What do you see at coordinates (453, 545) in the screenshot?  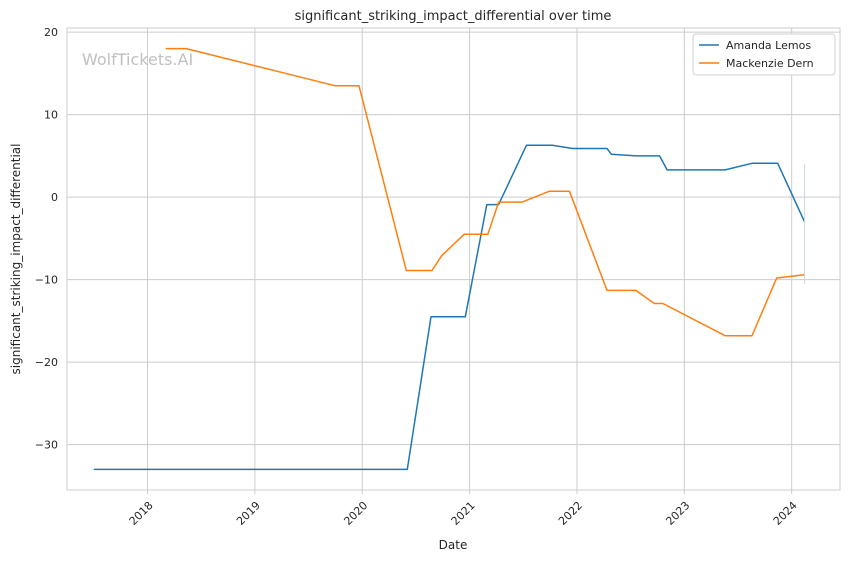 I see `x-axis-label: Date` at bounding box center [453, 545].